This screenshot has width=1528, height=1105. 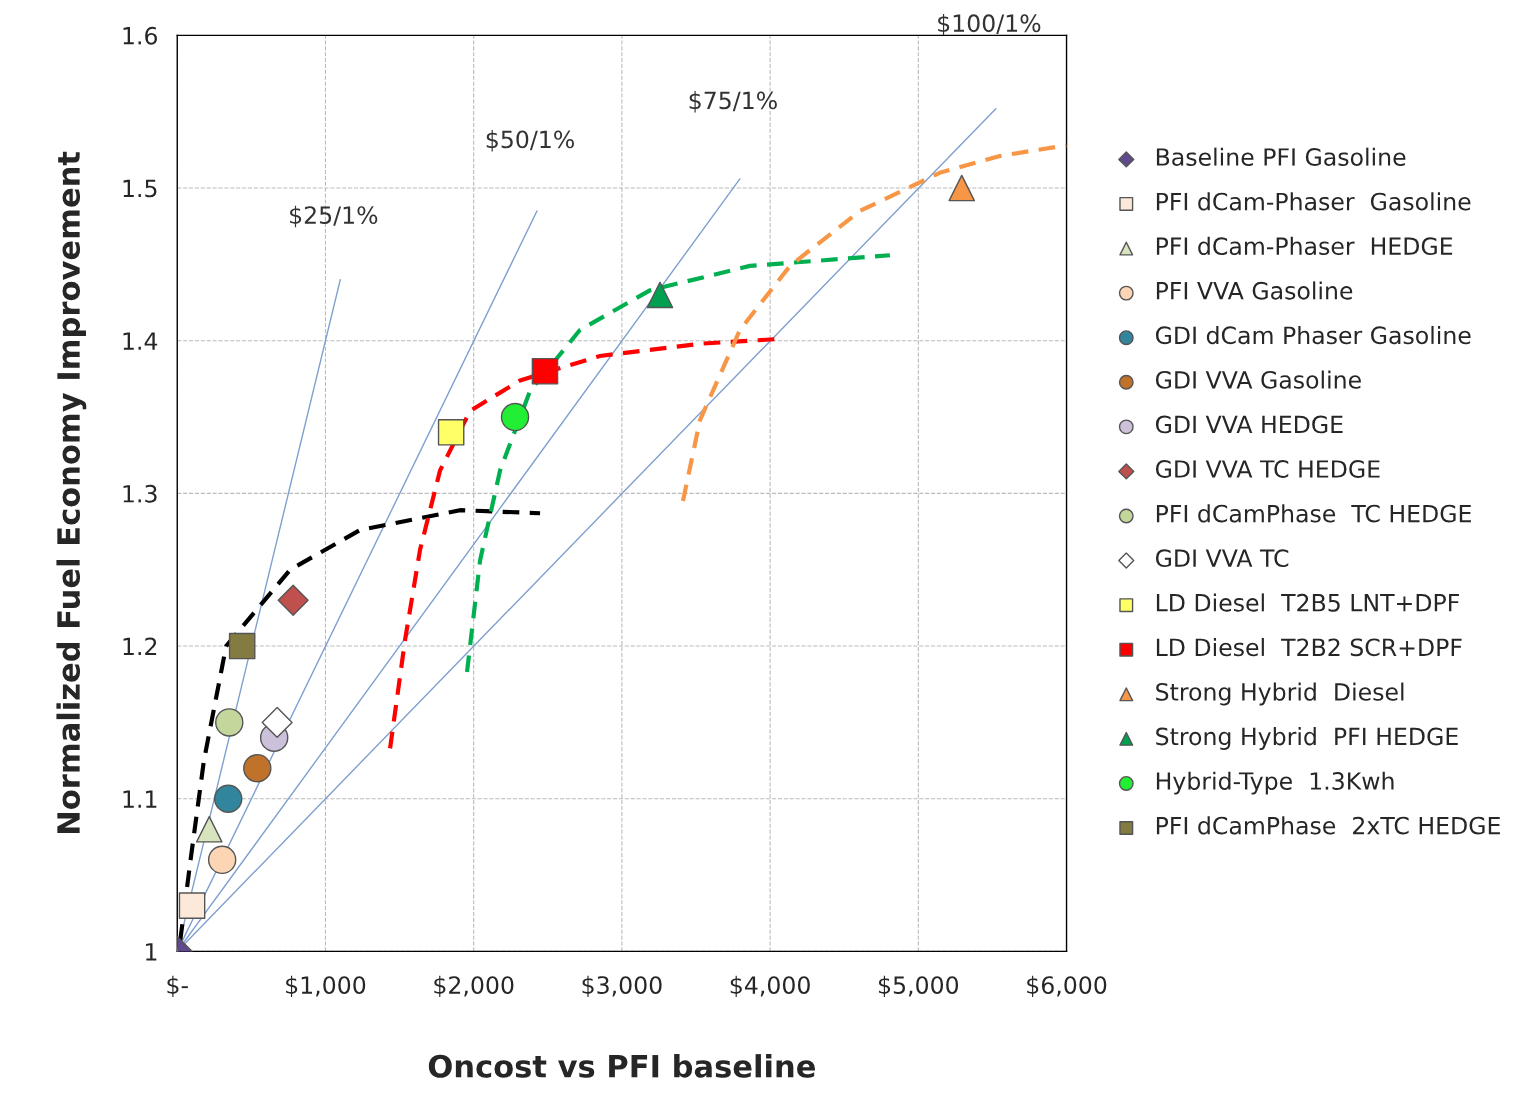 I want to click on annotation: $75/1%, so click(x=733, y=102).